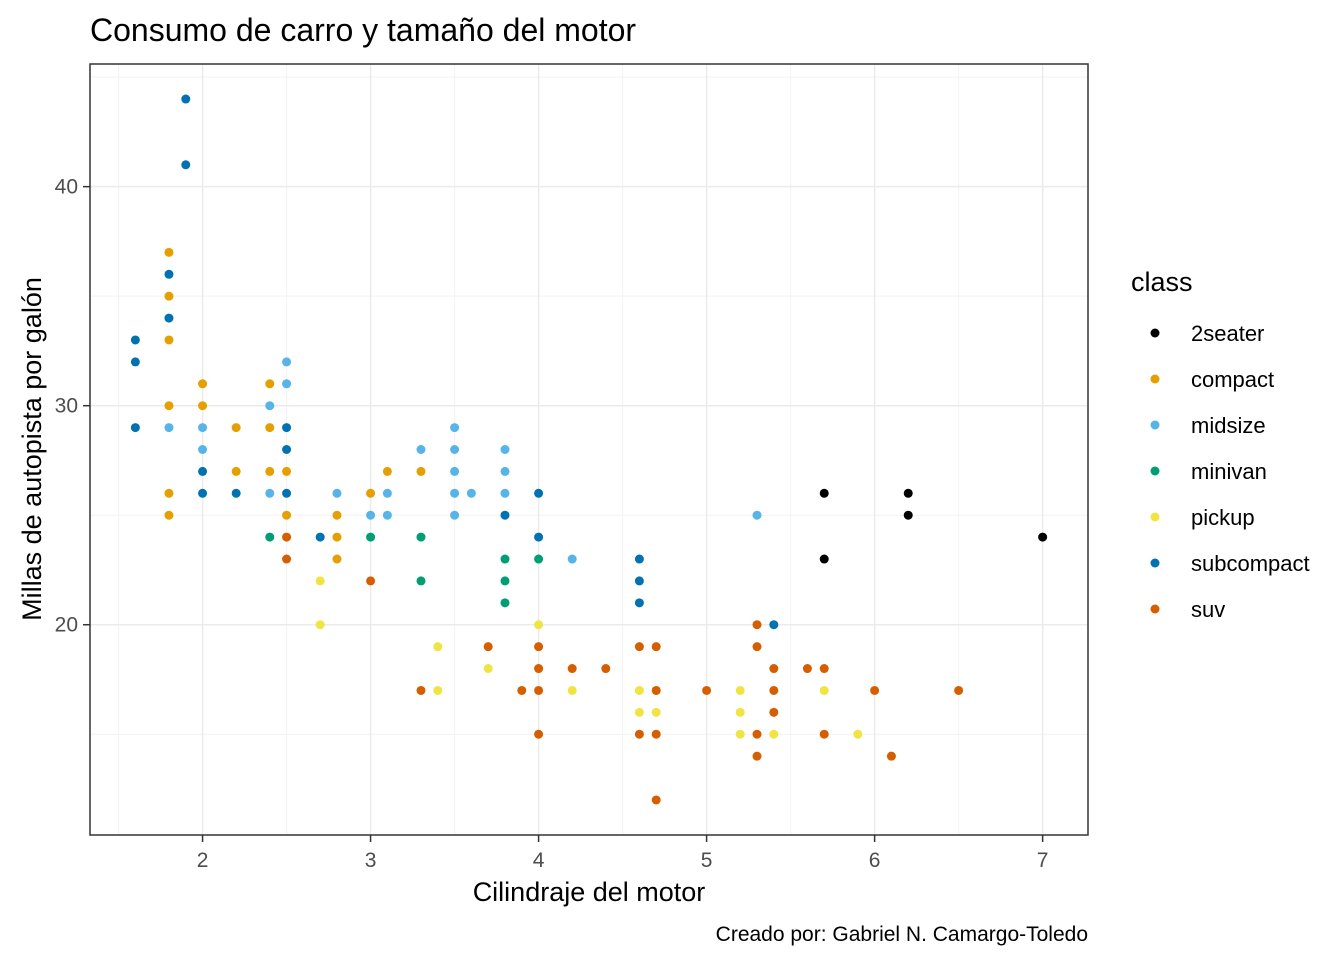  I want to click on legend-key-suv, so click(1155, 609).